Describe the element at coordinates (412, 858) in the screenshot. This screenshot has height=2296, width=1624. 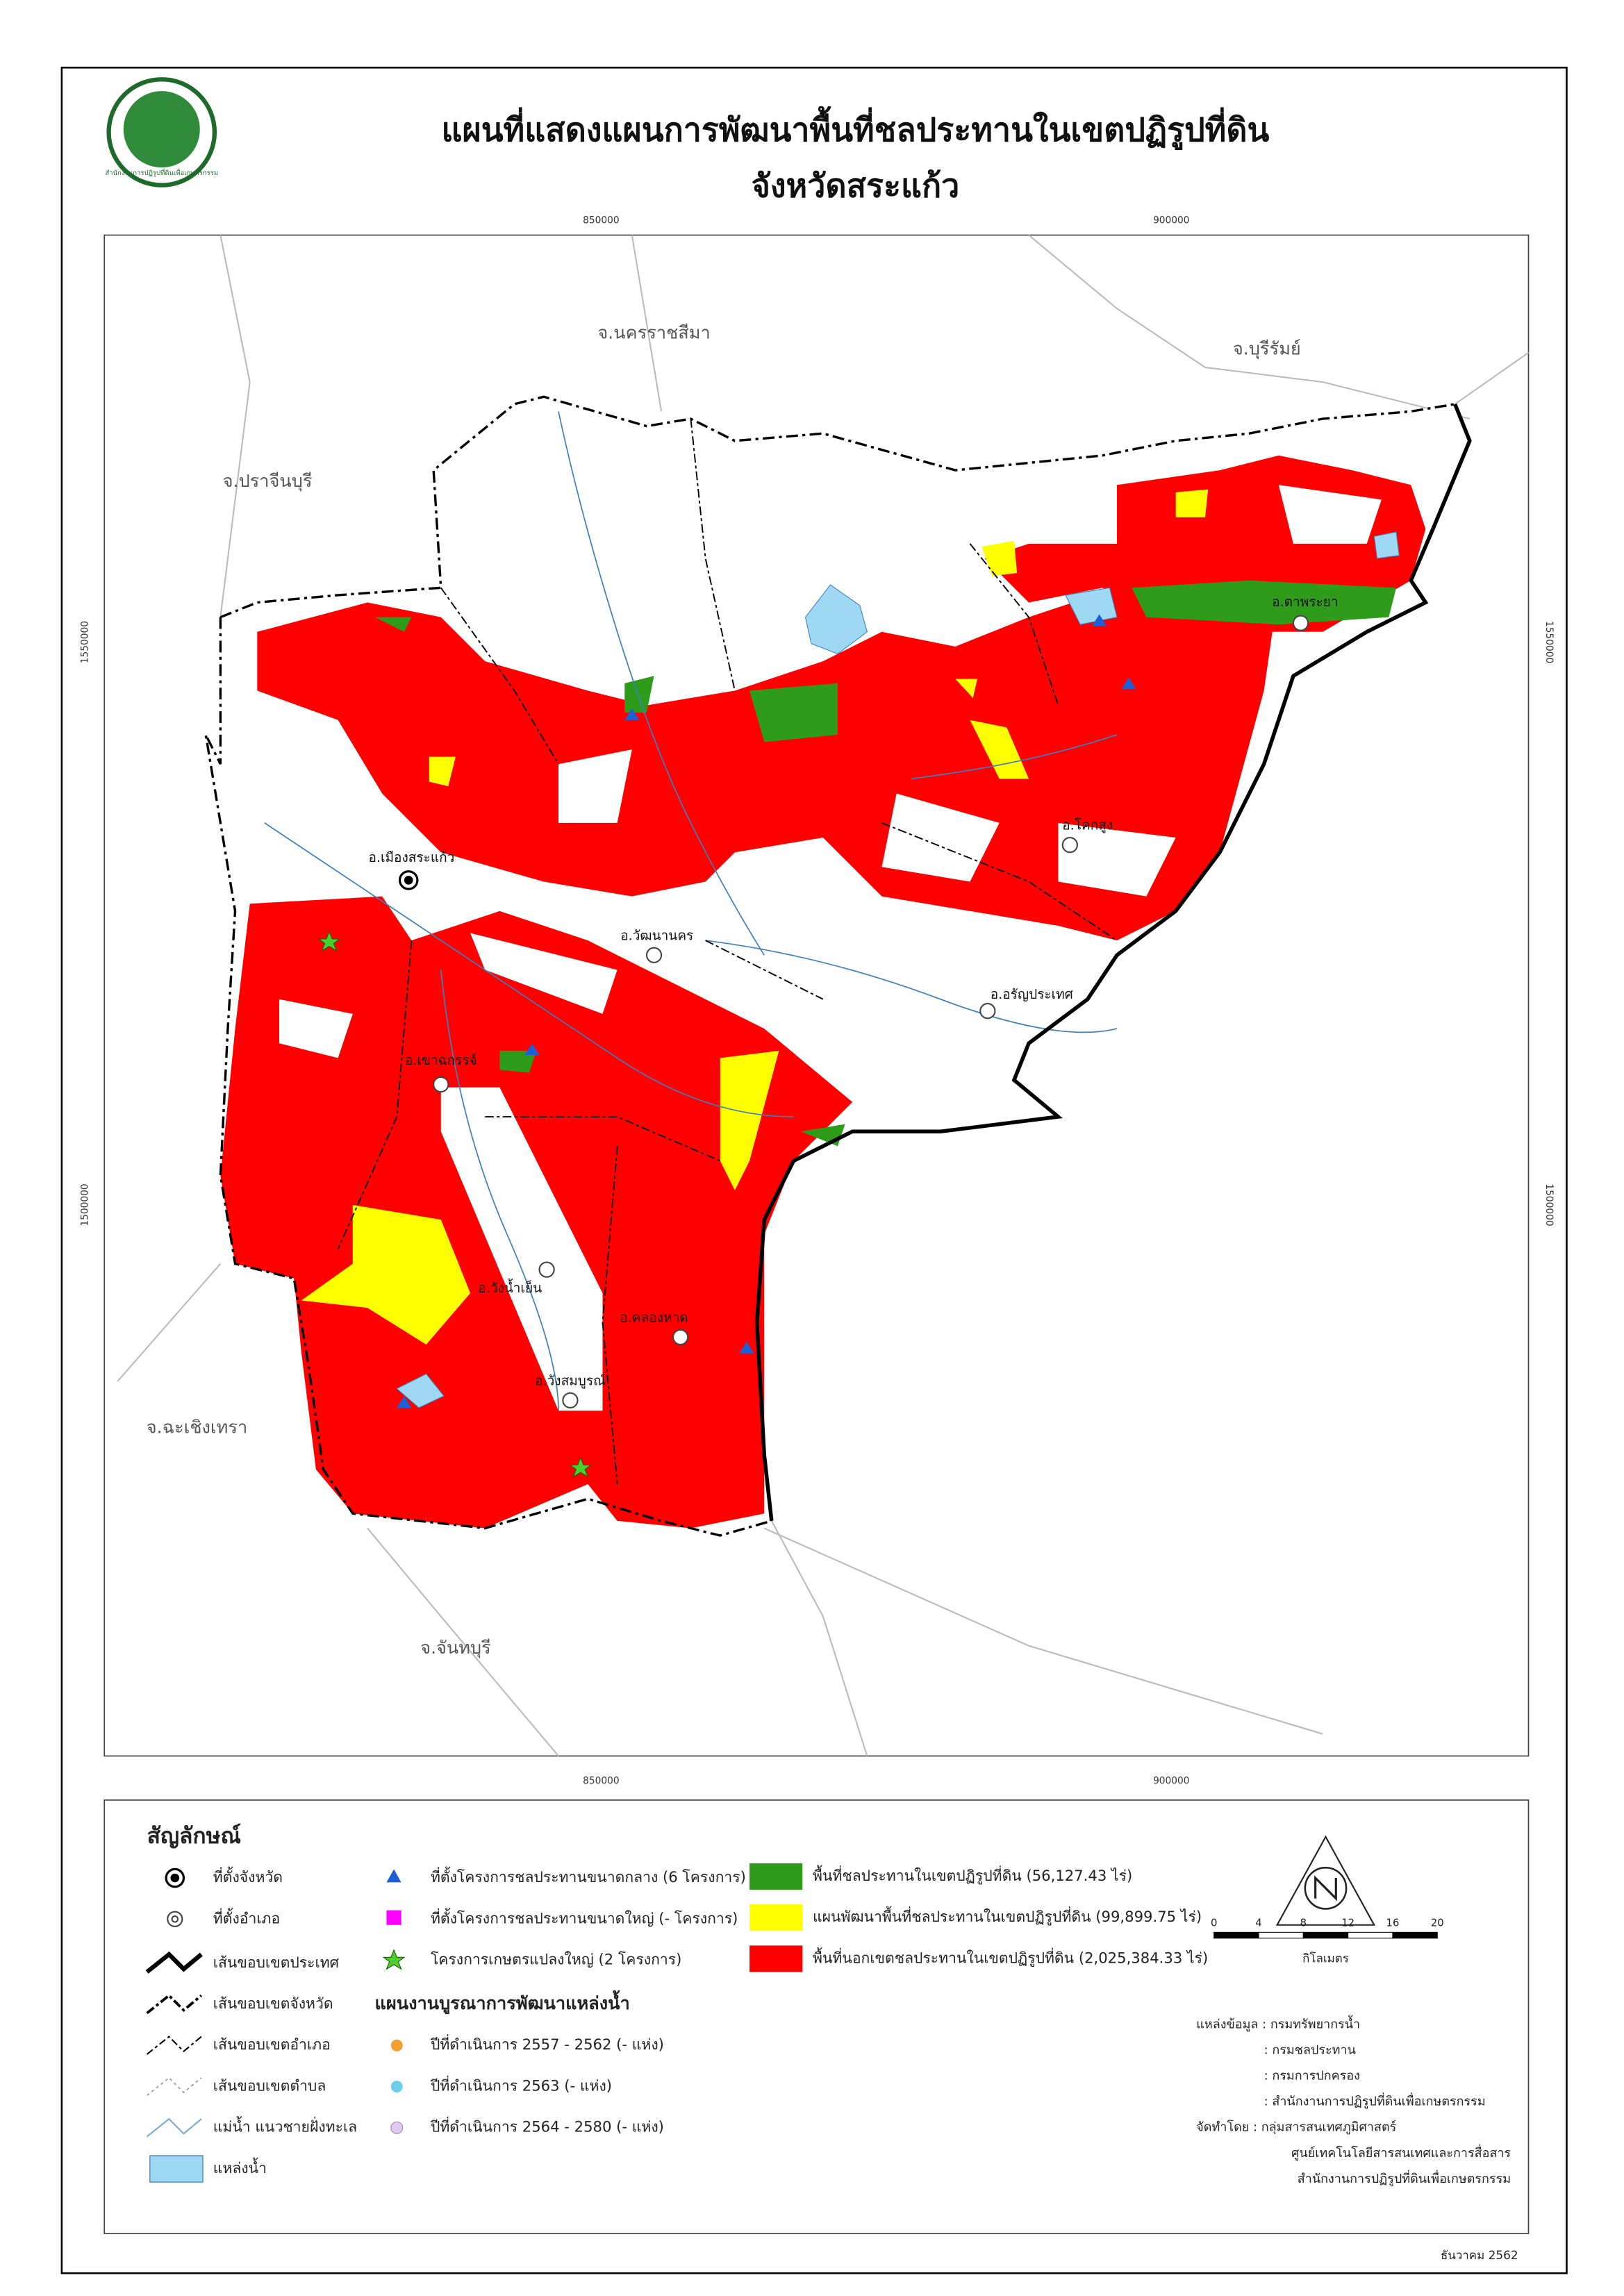
I see `district-label: อ.เมืองสระแก้ว` at that location.